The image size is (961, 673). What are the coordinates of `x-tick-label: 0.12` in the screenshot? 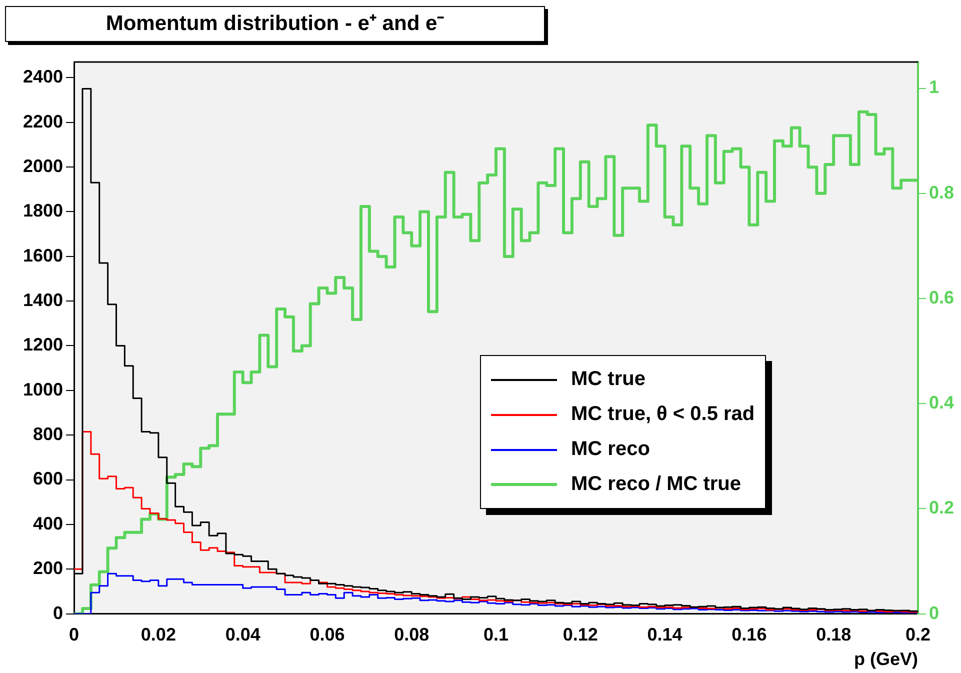 It's located at (580, 634).